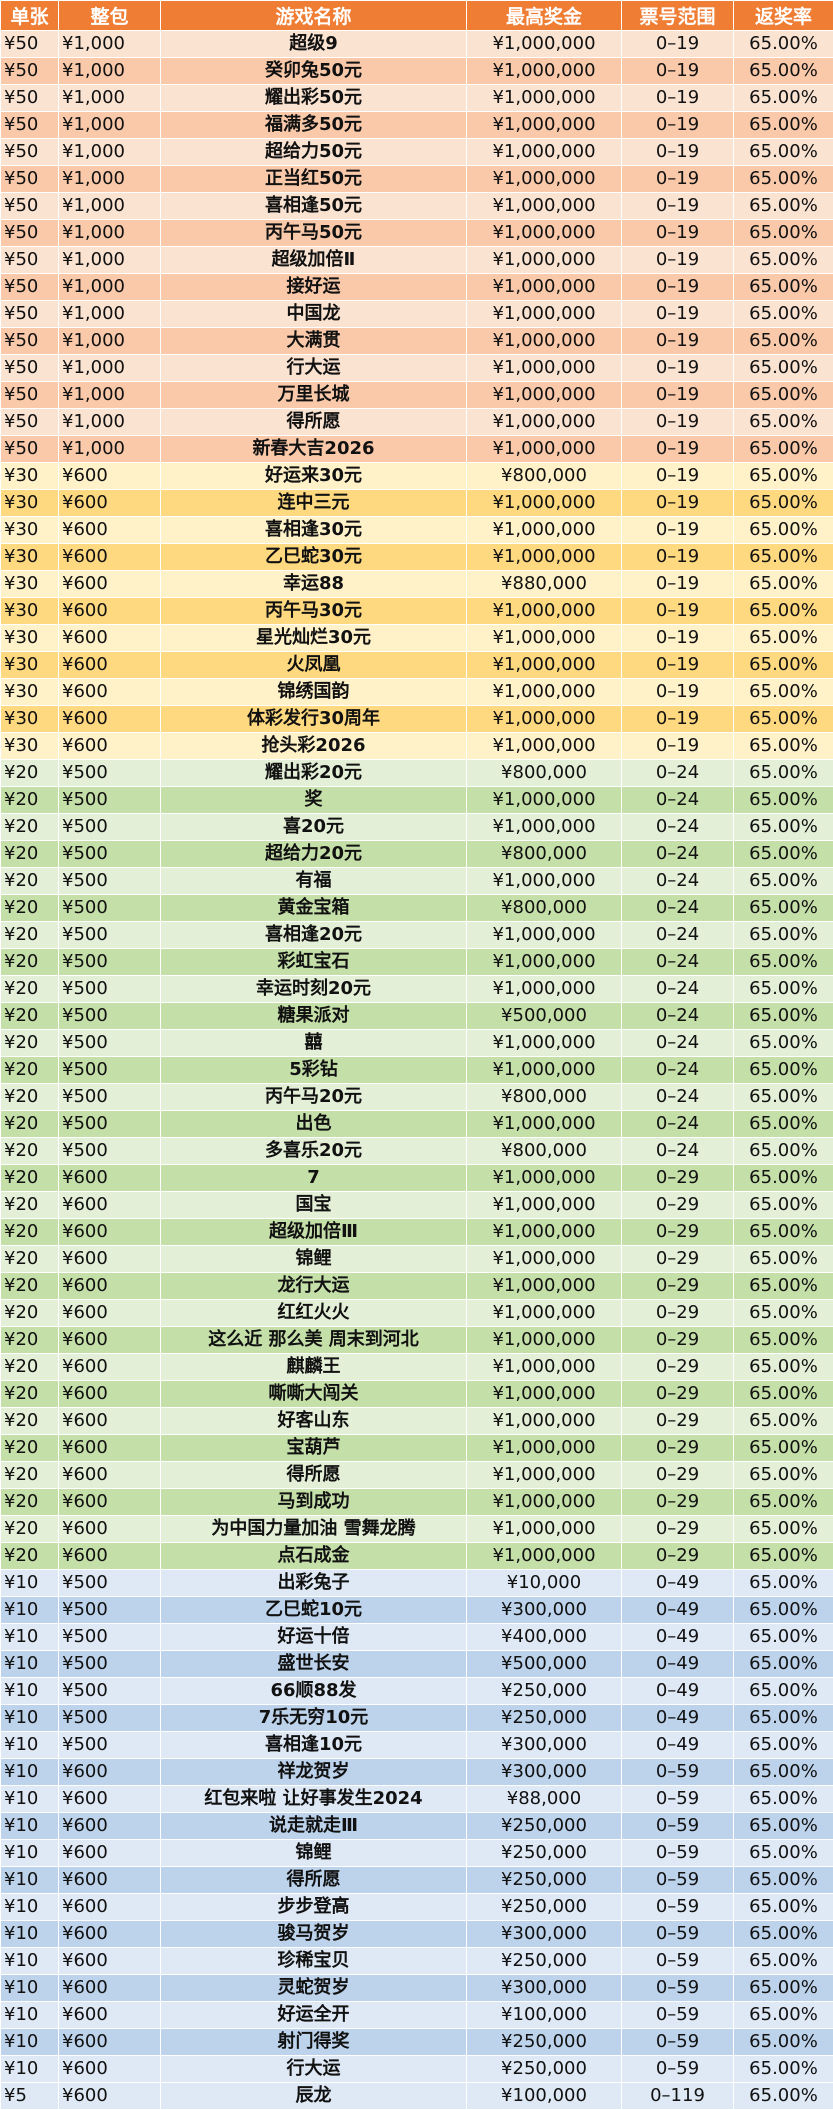 The width and height of the screenshot is (833, 2110). I want to click on game-name-cell: 锦鲤, so click(314, 1259).